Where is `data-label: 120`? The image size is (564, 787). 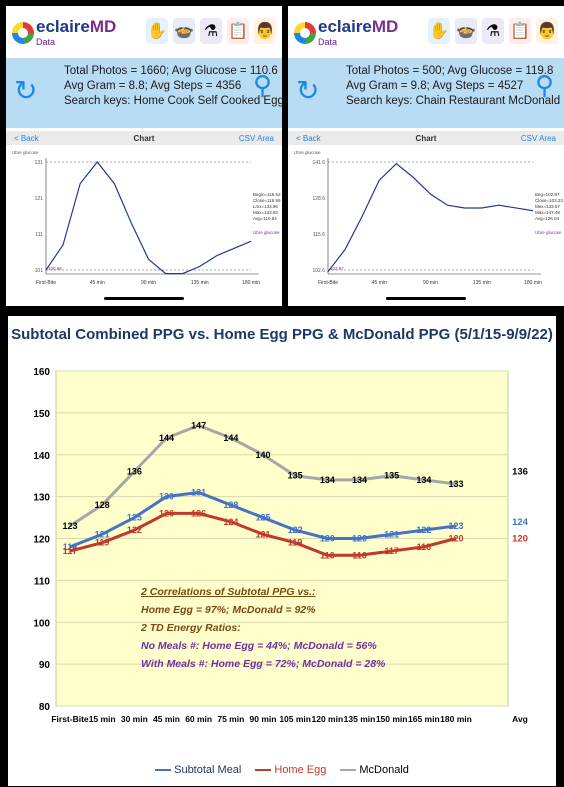 data-label: 120 is located at coordinates (359, 539).